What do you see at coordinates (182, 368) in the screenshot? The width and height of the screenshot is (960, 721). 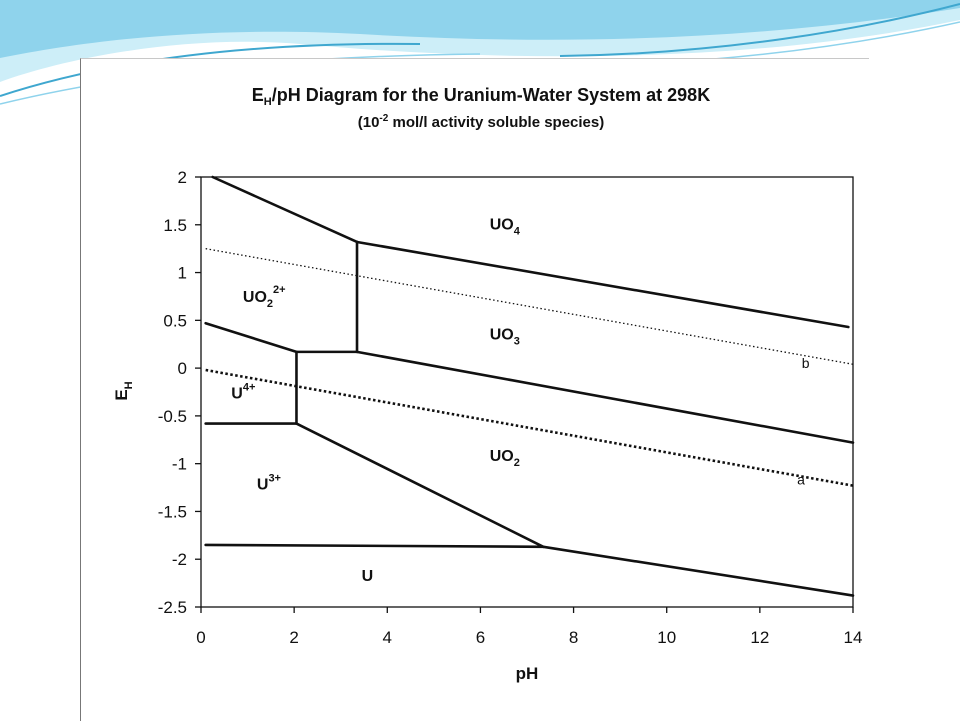 I see `y-tick-label: 0` at bounding box center [182, 368].